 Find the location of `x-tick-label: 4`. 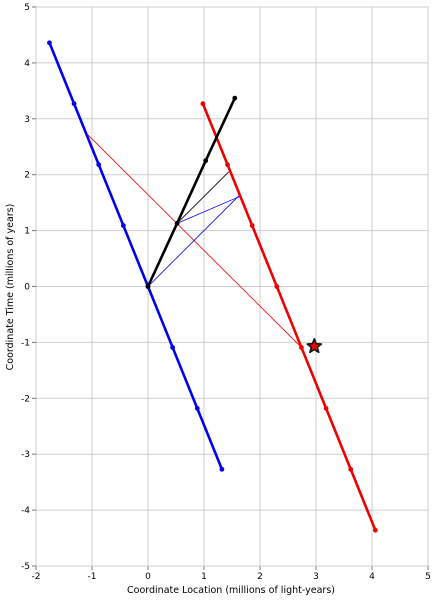

x-tick-label: 4 is located at coordinates (372, 577).